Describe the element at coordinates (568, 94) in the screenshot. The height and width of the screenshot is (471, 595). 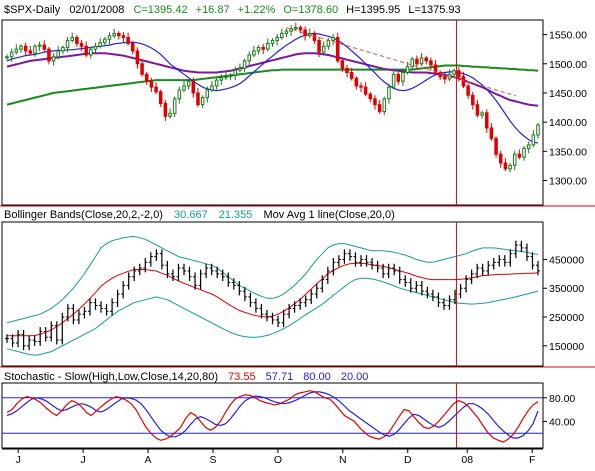
I see `price-y-tick-label: 1450.00` at that location.